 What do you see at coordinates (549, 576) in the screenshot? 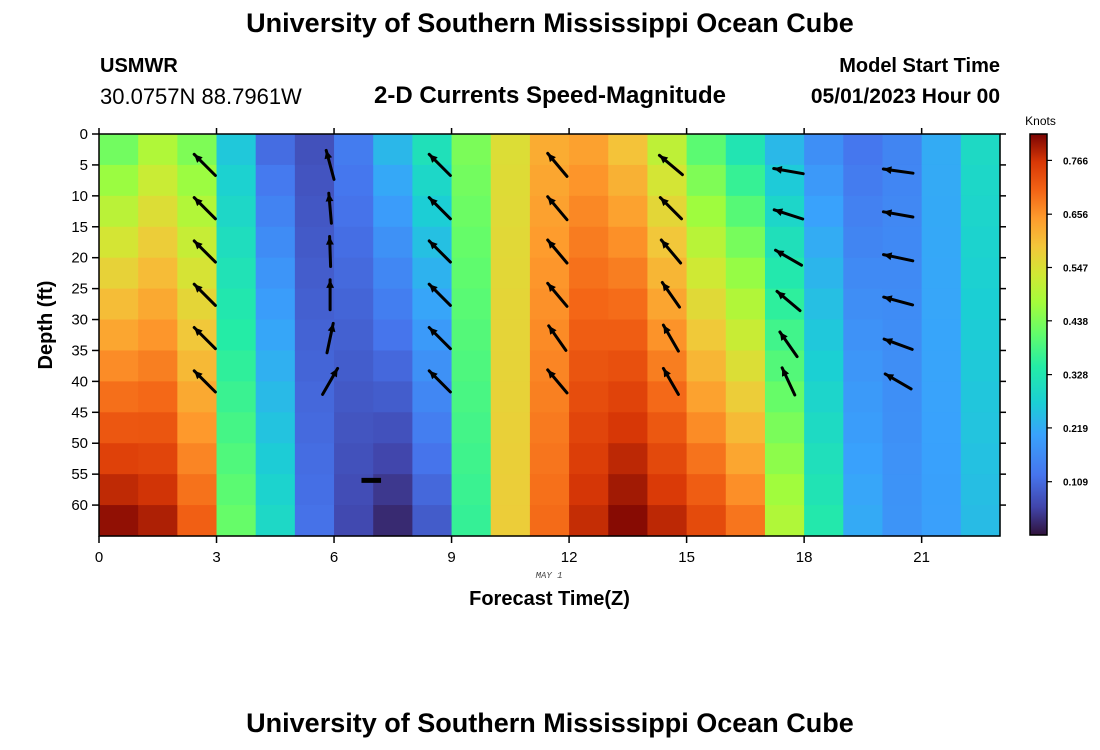
I see `date-label: MAY 1` at bounding box center [549, 576].